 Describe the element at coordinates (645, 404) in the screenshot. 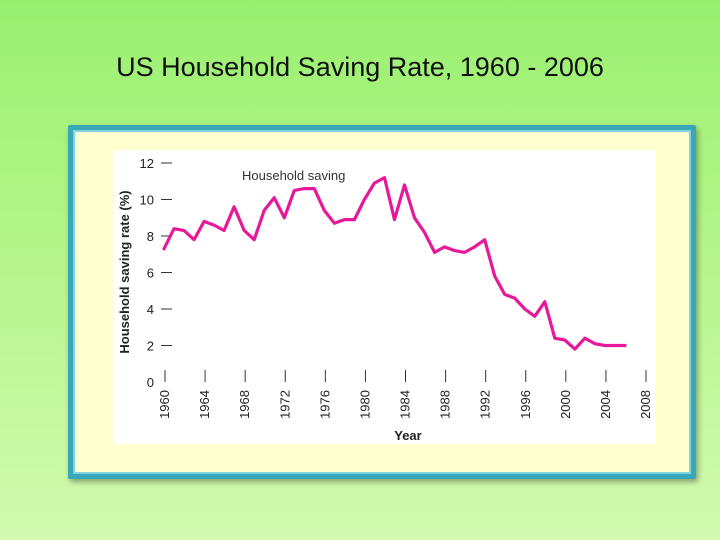

I see `x-tick-label: 2008` at that location.